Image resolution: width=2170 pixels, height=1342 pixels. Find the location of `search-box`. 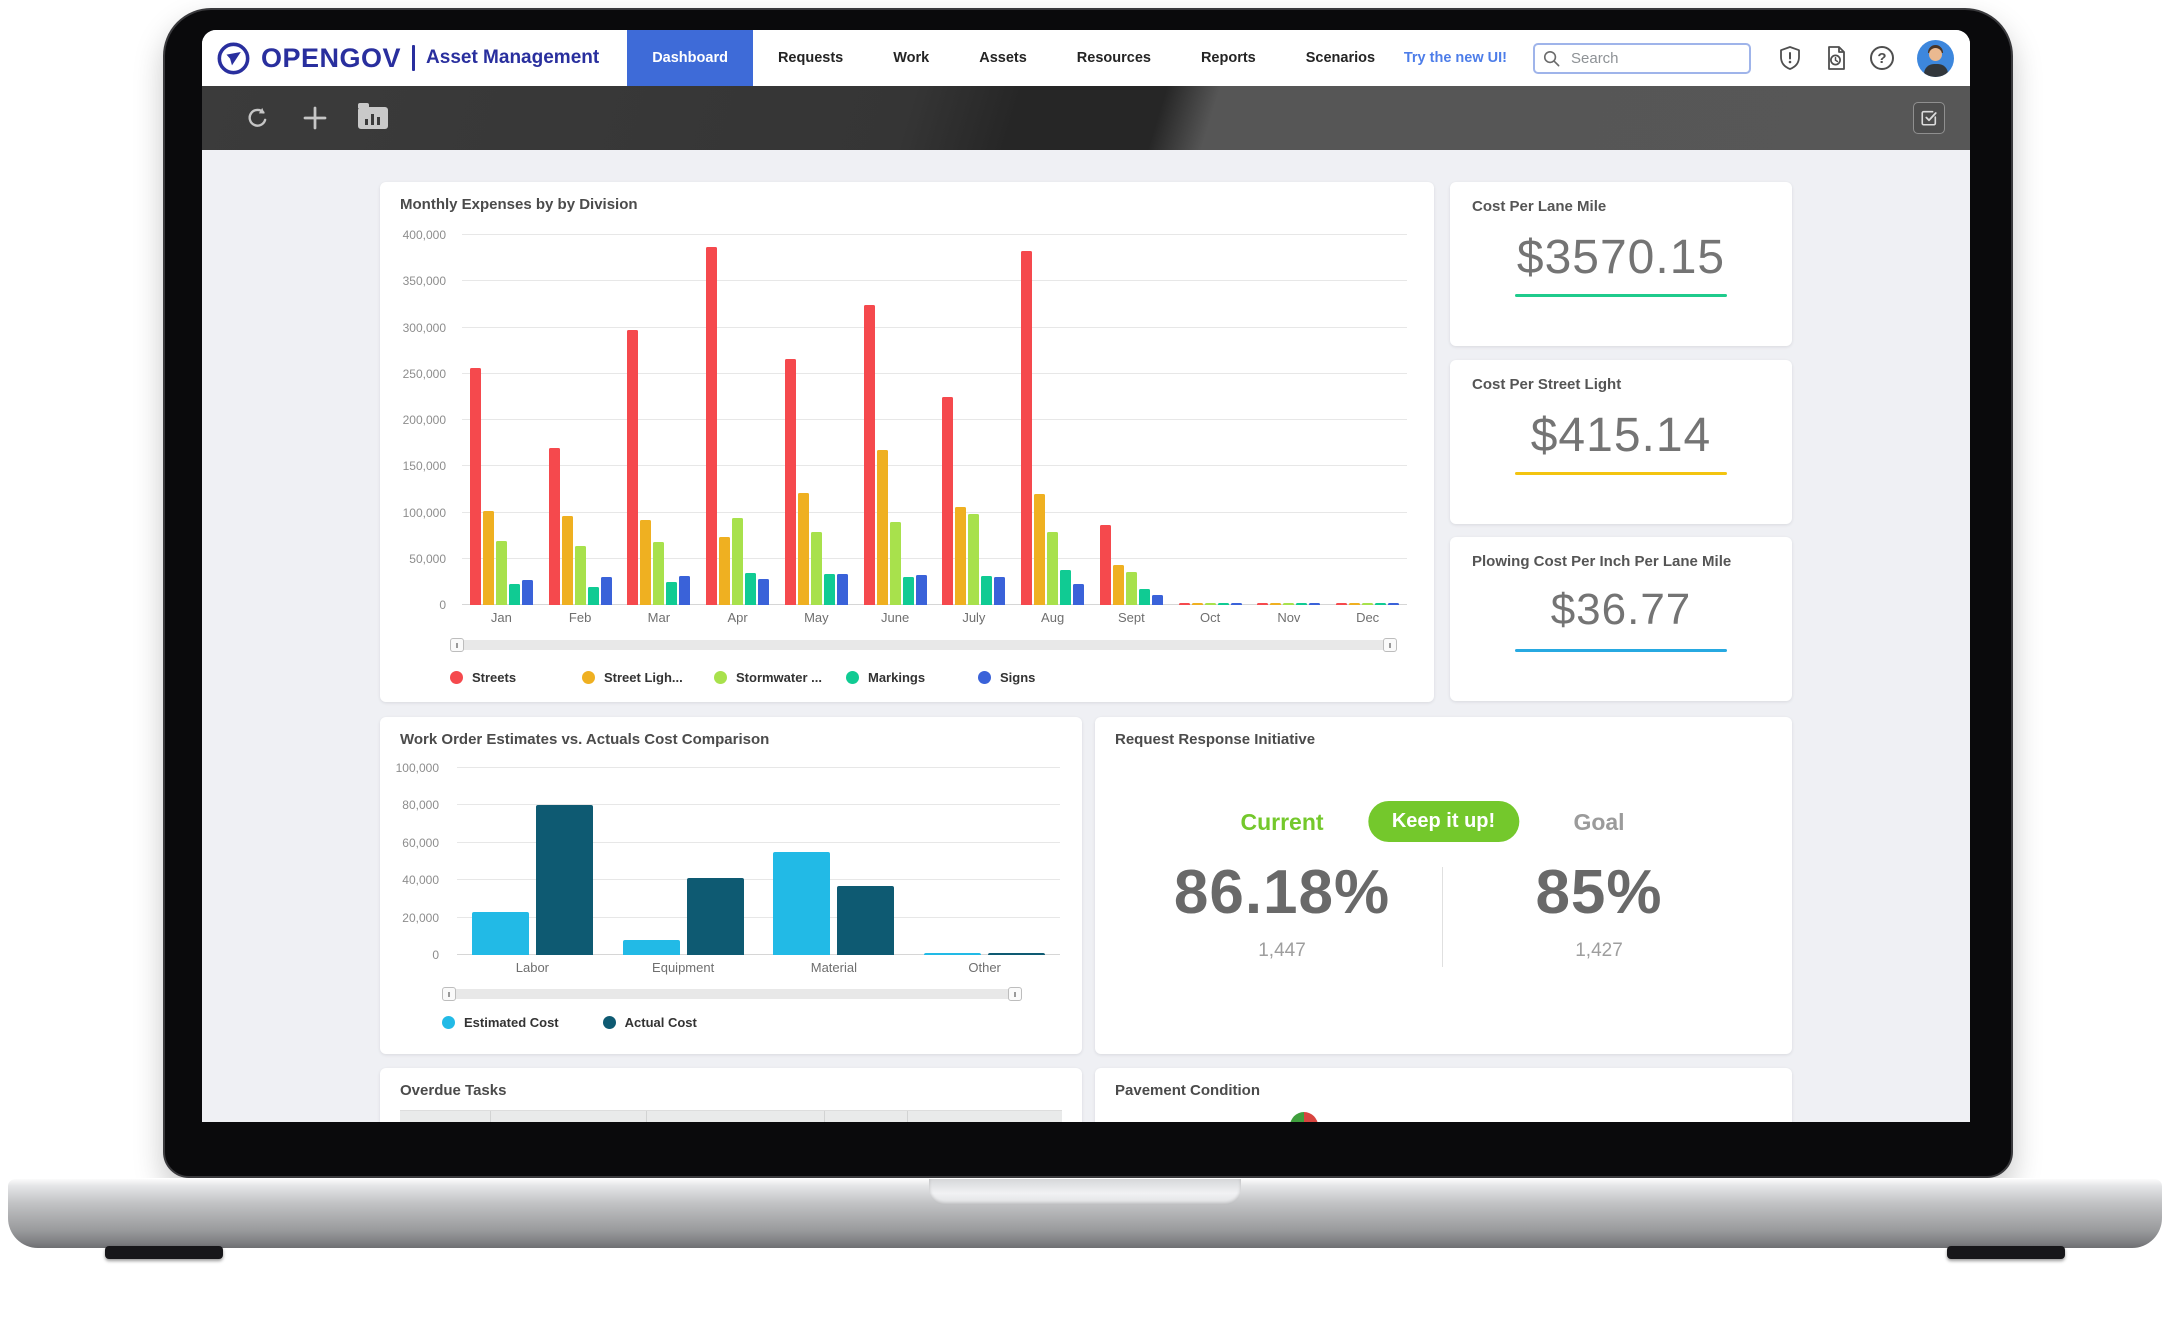

search-box is located at coordinates (1642, 58).